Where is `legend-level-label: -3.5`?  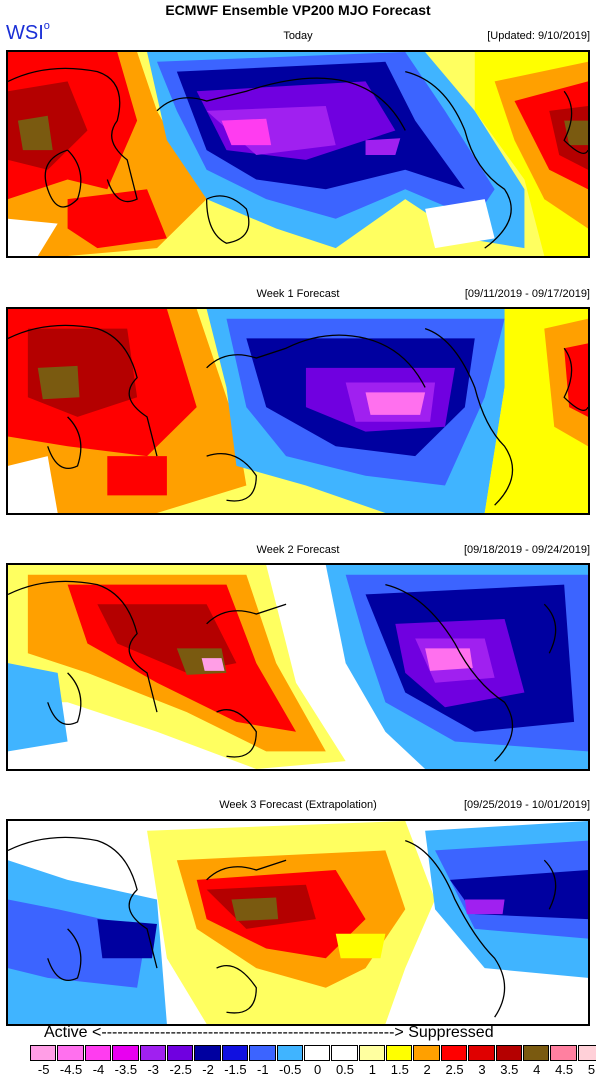
legend-level-label: -3.5 is located at coordinates (126, 1069).